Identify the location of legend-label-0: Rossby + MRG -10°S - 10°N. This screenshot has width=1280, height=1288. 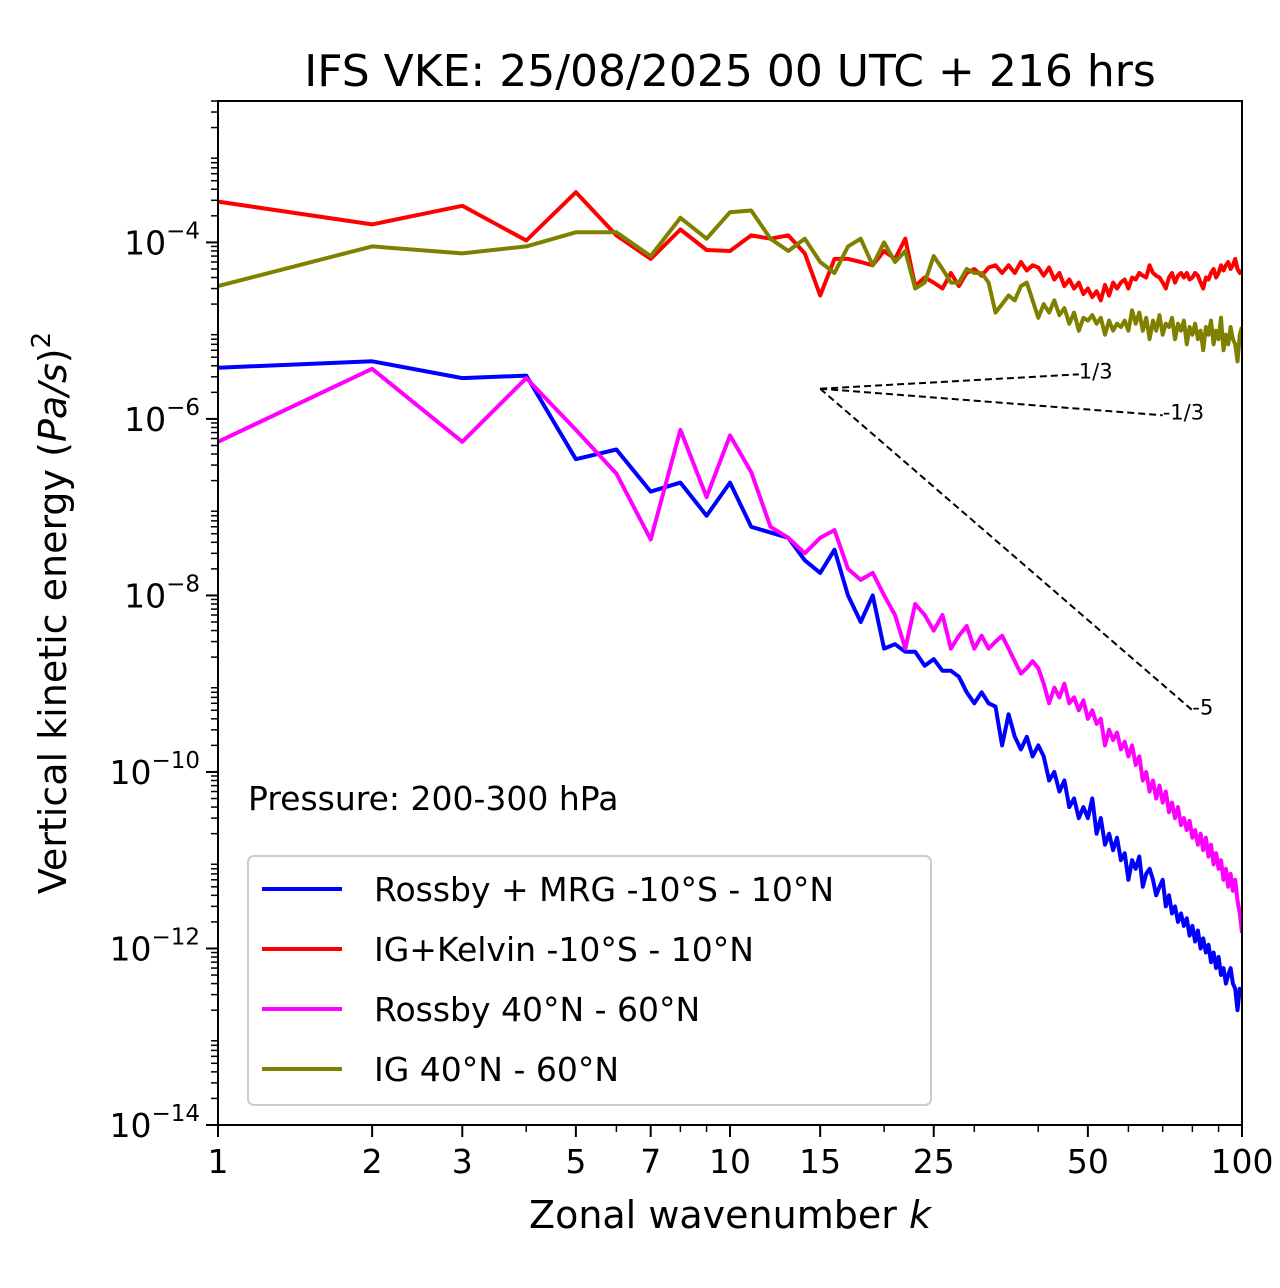
(604, 889).